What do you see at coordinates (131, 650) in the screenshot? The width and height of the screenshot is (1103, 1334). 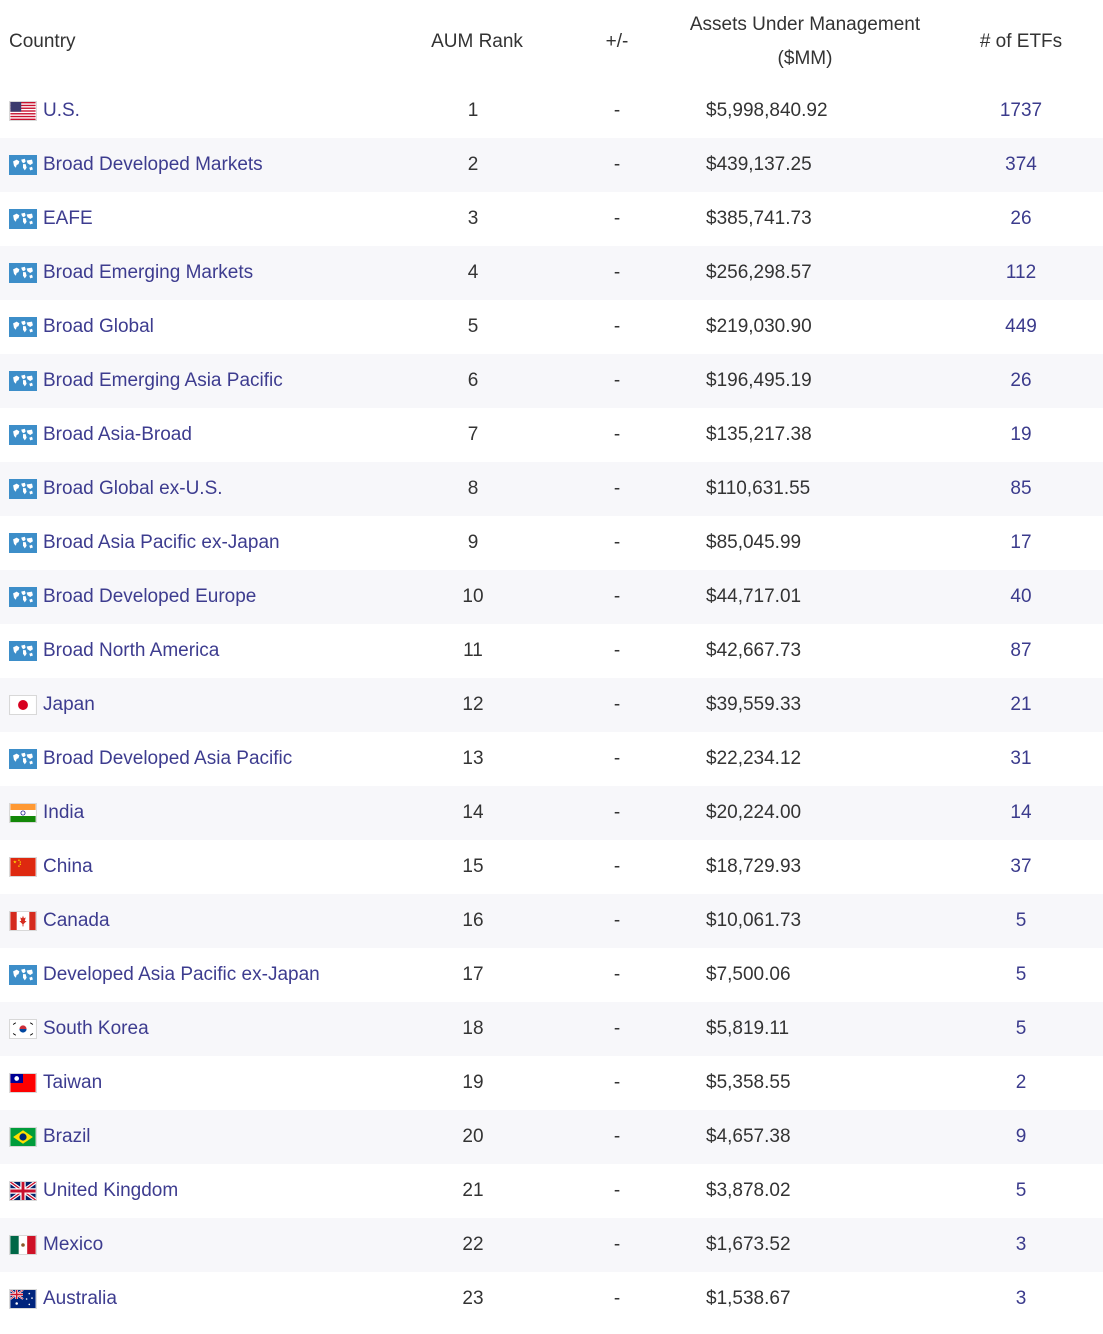 I see `country-link: Broad North America` at bounding box center [131, 650].